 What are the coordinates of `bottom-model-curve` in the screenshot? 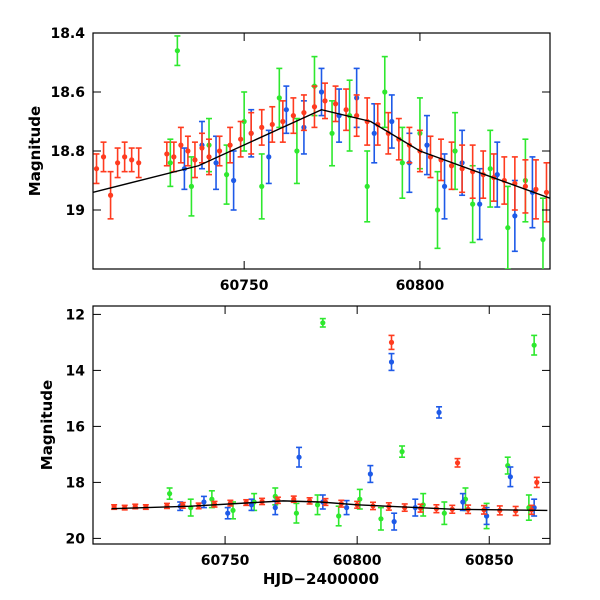 It's located at (329, 506).